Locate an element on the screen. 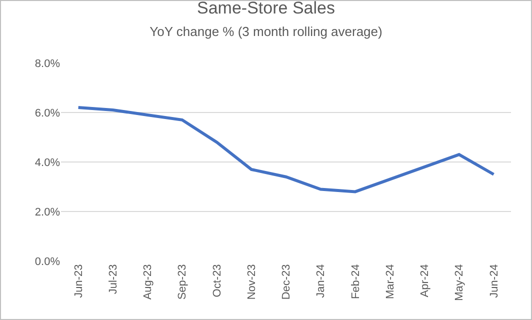  x-tick-label: Dec-23 is located at coordinates (286, 282).